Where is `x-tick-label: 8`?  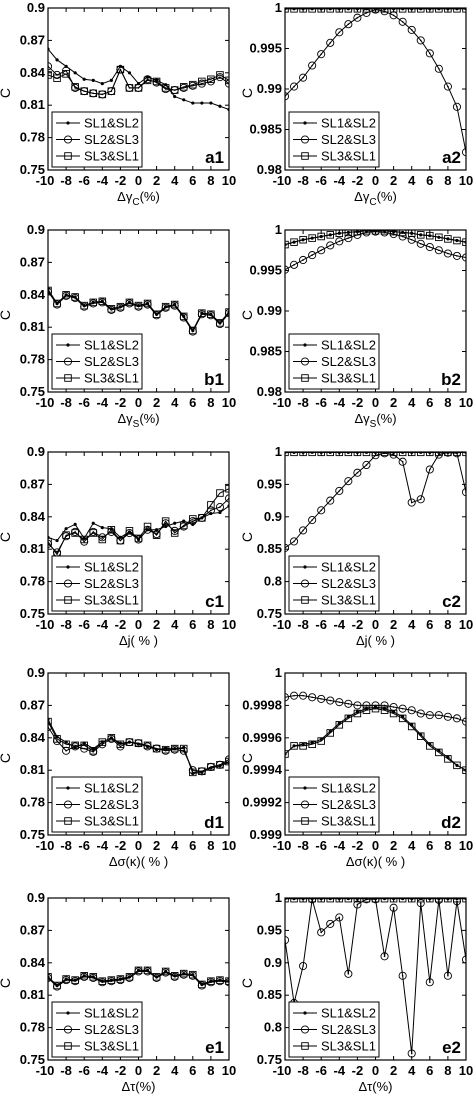
x-tick-label: 8 is located at coordinates (210, 180).